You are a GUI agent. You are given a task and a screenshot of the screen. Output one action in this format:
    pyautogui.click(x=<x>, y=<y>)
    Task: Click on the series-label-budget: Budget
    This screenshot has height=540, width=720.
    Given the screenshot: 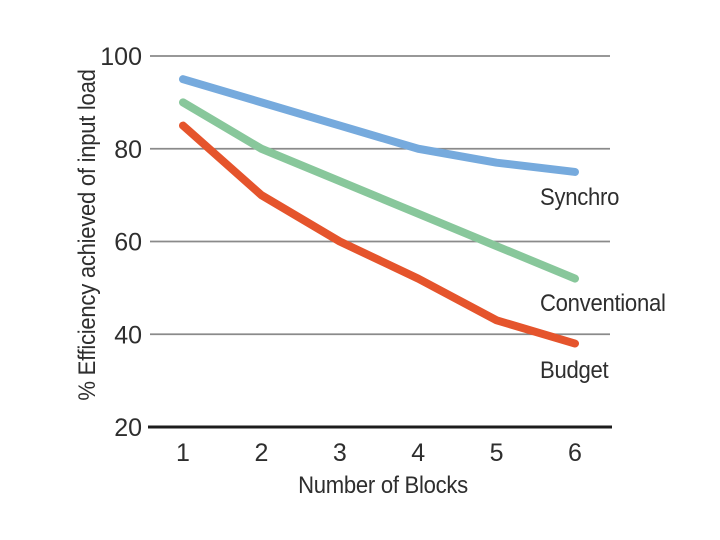 What is the action you would take?
    pyautogui.click(x=574, y=370)
    